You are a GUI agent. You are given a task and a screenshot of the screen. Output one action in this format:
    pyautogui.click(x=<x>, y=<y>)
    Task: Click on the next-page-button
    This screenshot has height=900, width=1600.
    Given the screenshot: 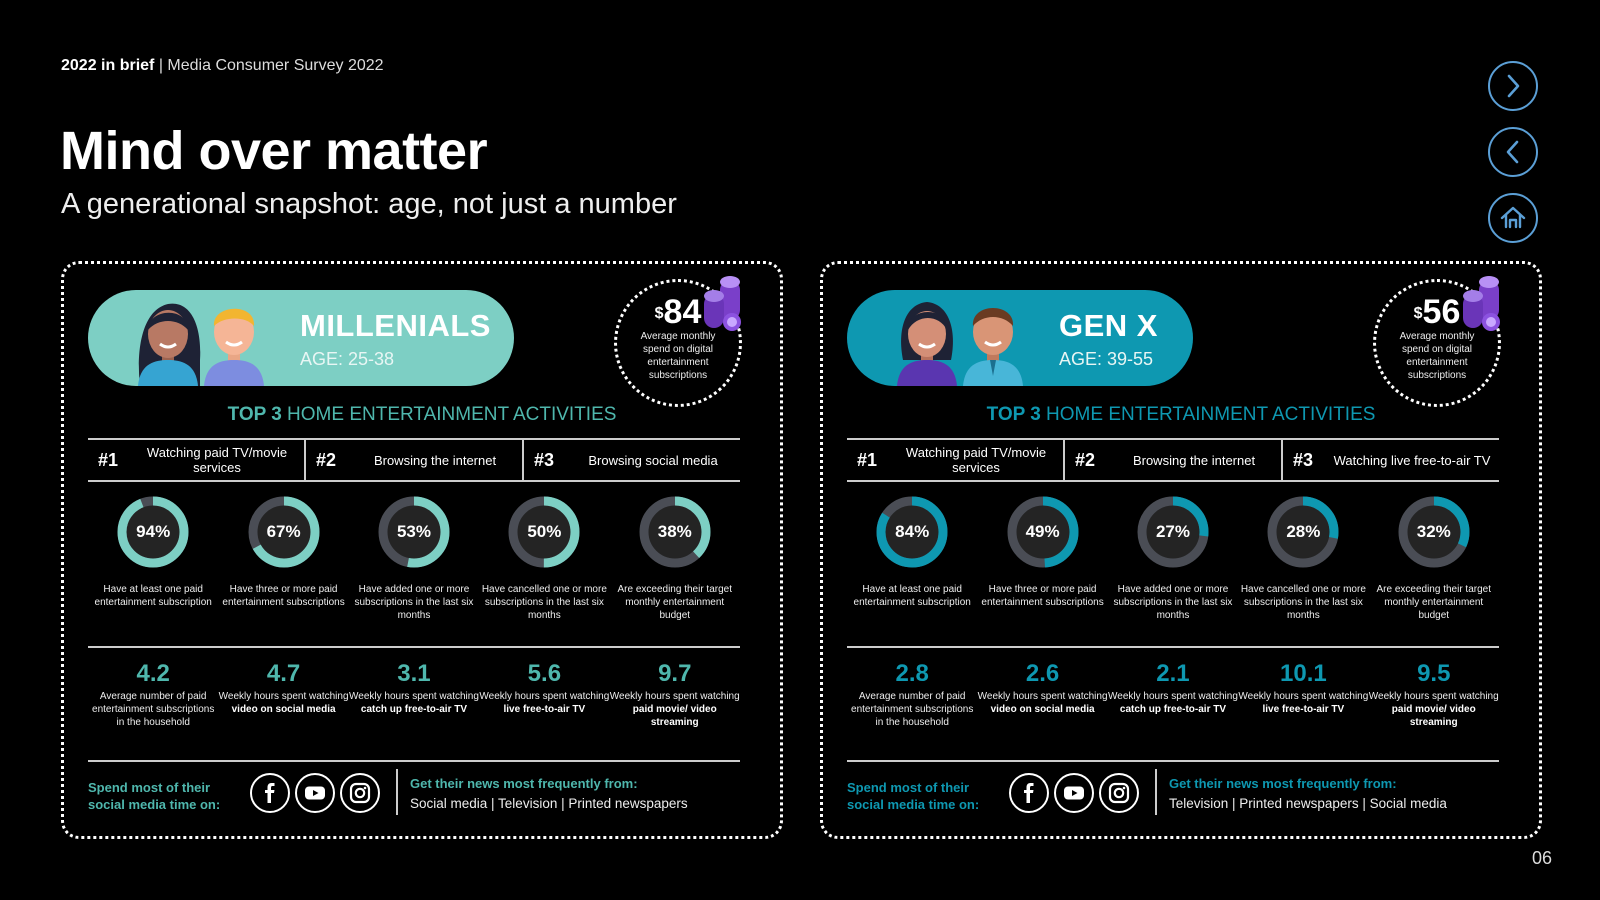 What is the action you would take?
    pyautogui.click(x=1513, y=86)
    